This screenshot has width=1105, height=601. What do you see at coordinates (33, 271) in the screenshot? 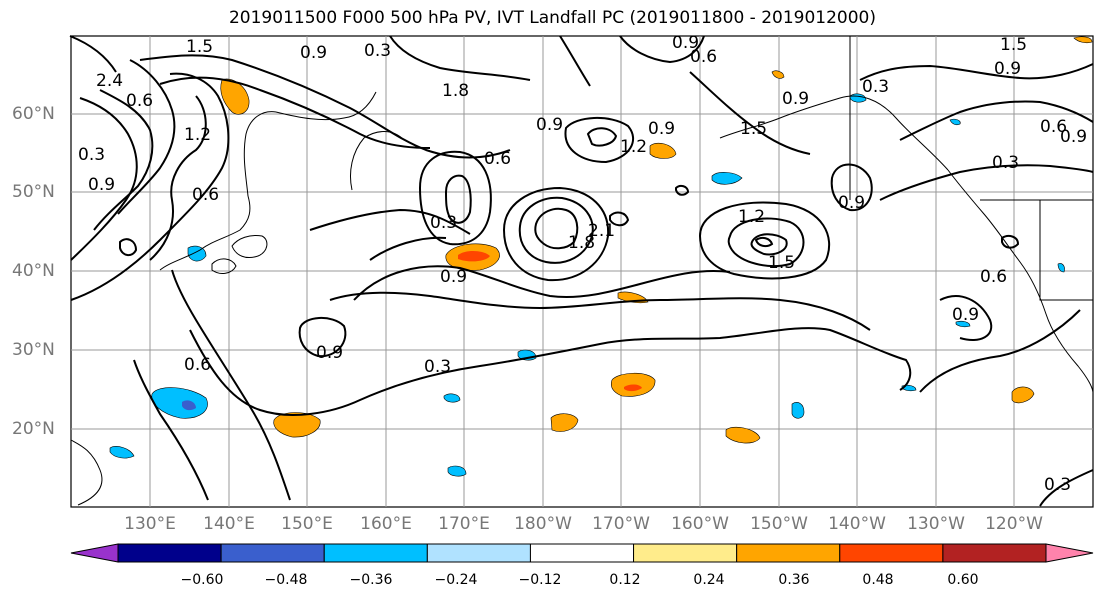
I see `lat-label: 40°N` at bounding box center [33, 271].